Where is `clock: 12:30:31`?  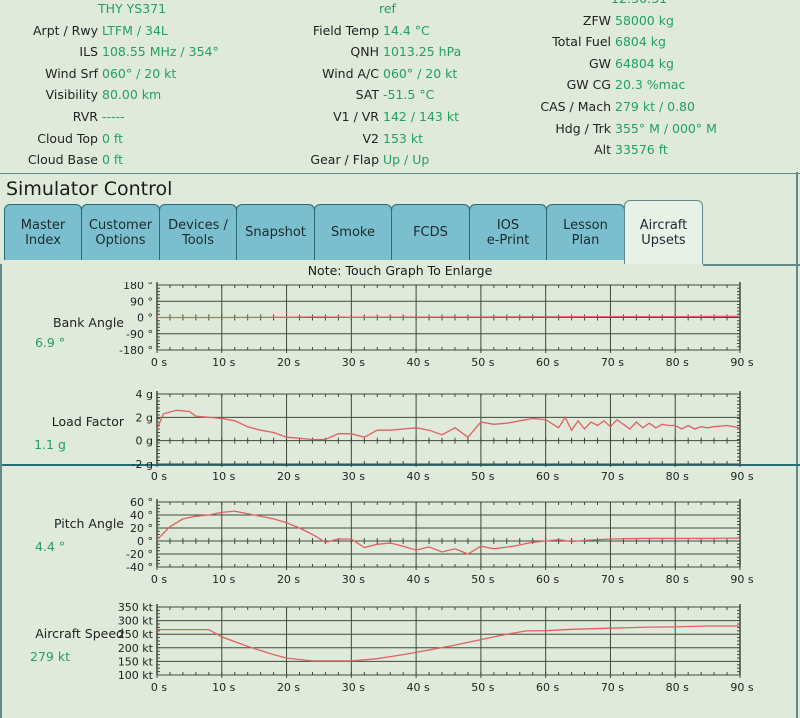 clock: 12:30:31 is located at coordinates (639, 3).